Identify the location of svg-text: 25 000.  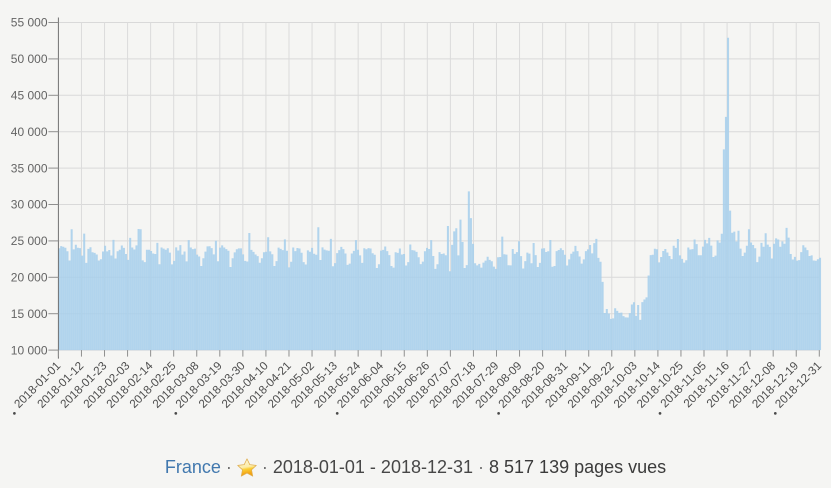
(29, 241).